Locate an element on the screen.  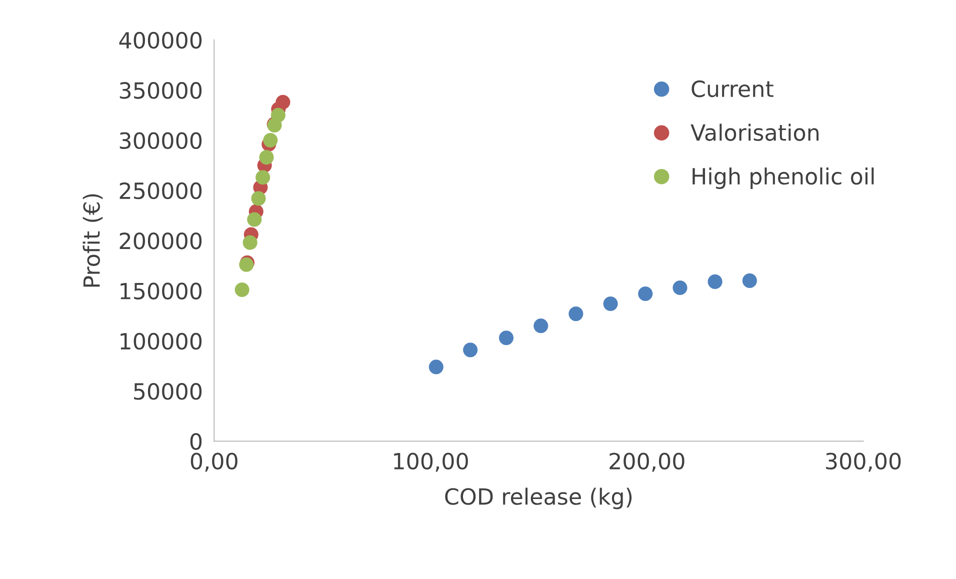
legend-label: Valorisation is located at coordinates (754, 132).